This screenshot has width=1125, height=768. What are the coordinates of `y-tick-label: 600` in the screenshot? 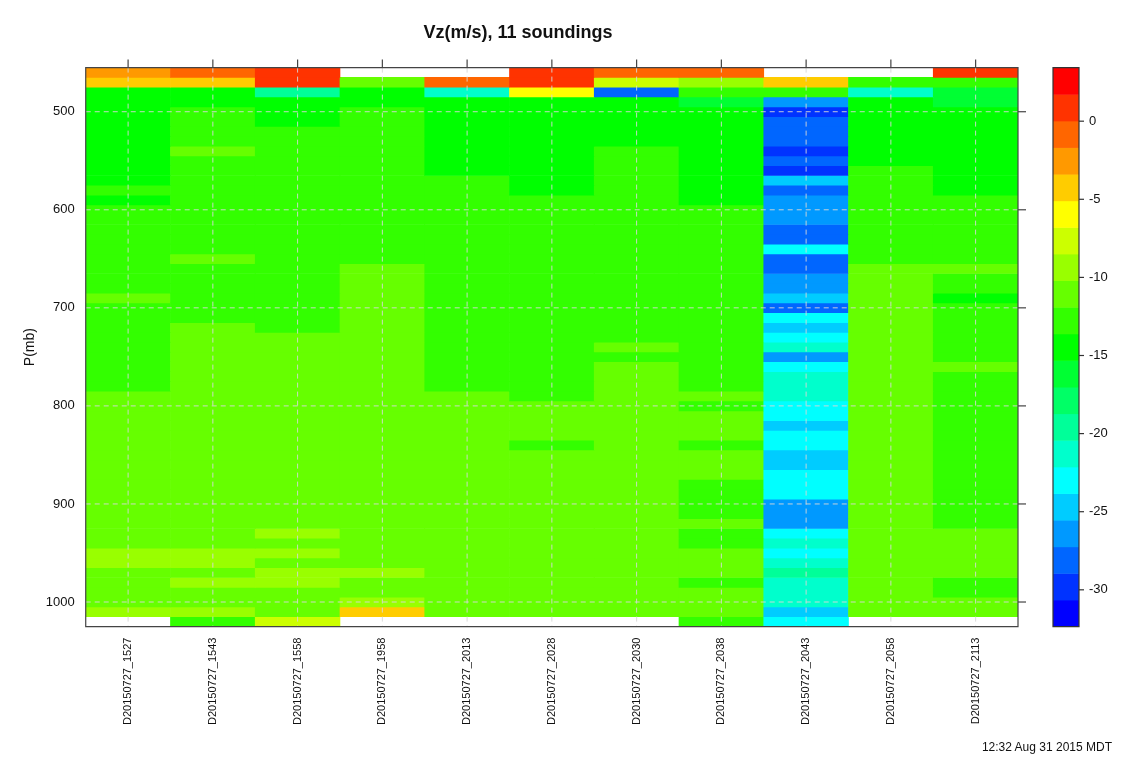 It's located at (64, 209).